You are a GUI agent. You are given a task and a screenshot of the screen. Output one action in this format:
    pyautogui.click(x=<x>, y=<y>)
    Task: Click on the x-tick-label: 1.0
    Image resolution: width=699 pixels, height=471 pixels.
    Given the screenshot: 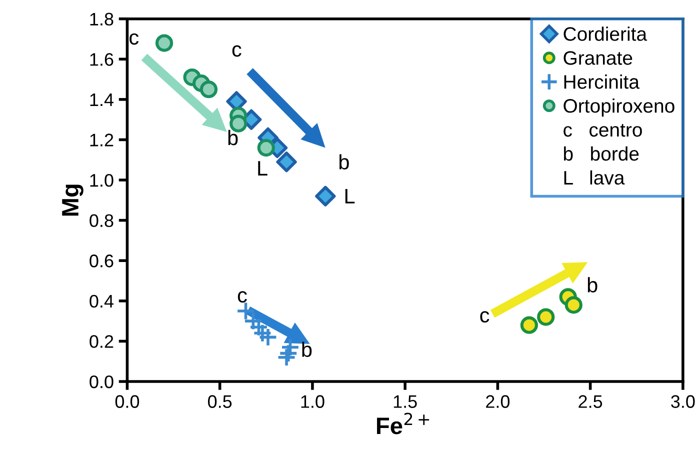 What is the action you would take?
    pyautogui.click(x=312, y=401)
    